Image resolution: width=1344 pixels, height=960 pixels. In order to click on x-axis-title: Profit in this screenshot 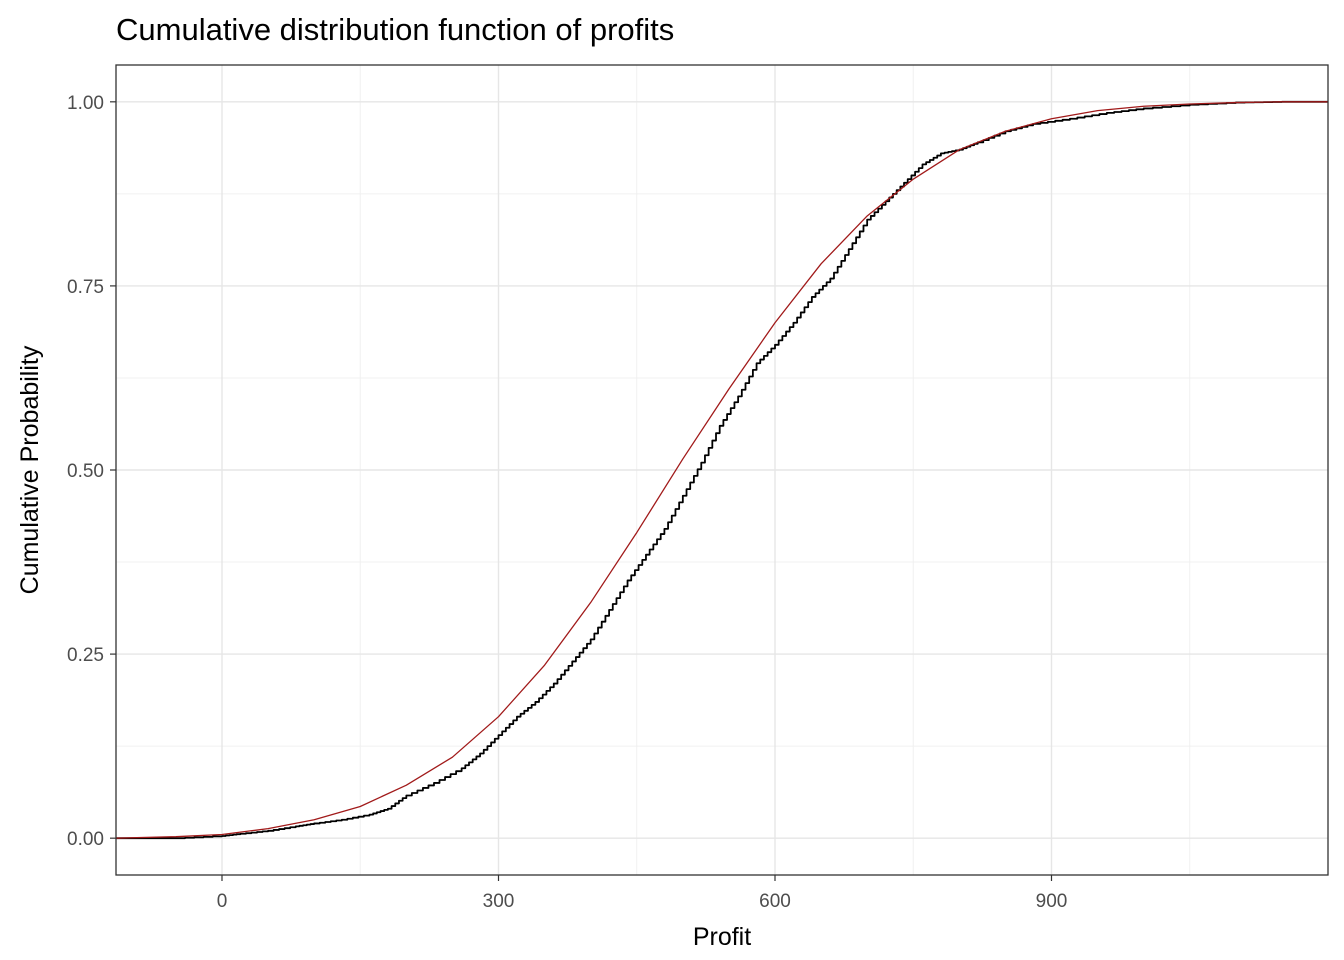, I will do `click(722, 937)`.